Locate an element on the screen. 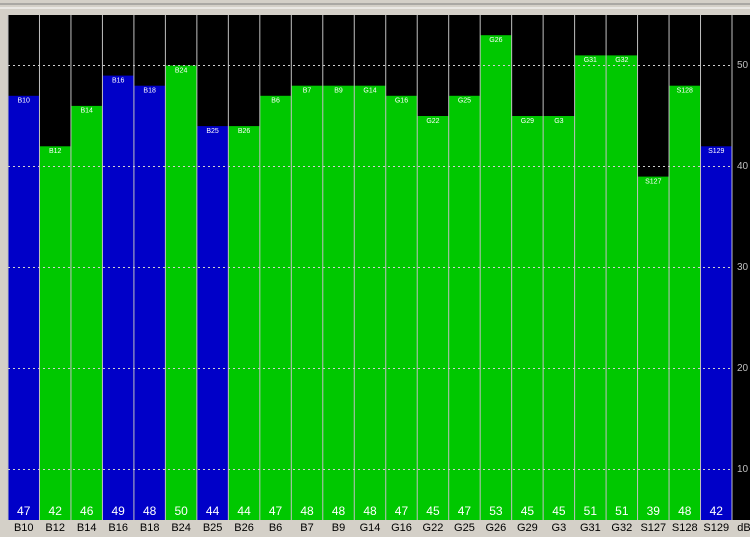 The width and height of the screenshot is (750, 537). bar-name: G14 is located at coordinates (369, 91).